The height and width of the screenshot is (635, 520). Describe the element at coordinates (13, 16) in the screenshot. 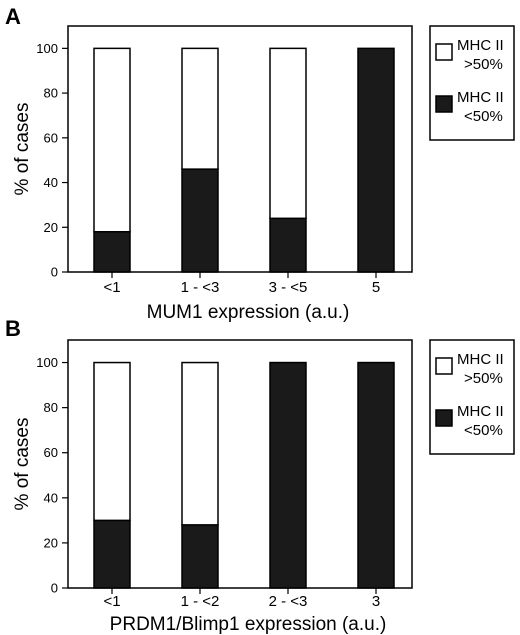

I see `panel-label-a: A` at that location.